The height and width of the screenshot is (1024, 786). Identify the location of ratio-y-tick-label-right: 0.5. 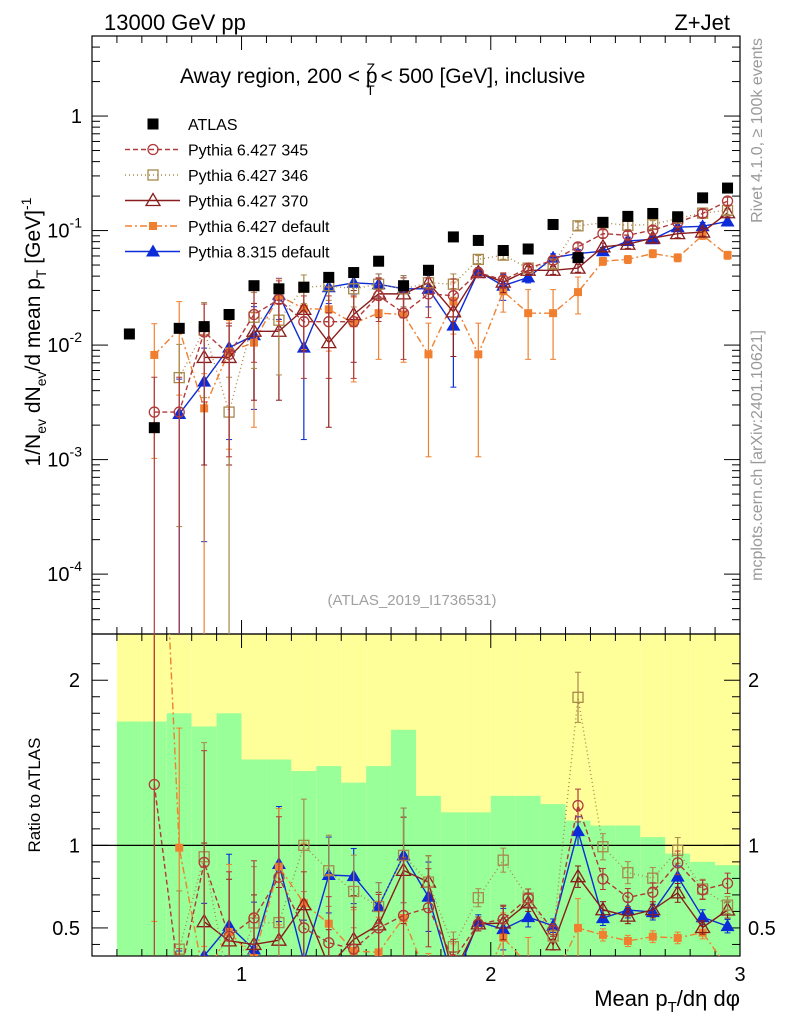
(762, 929).